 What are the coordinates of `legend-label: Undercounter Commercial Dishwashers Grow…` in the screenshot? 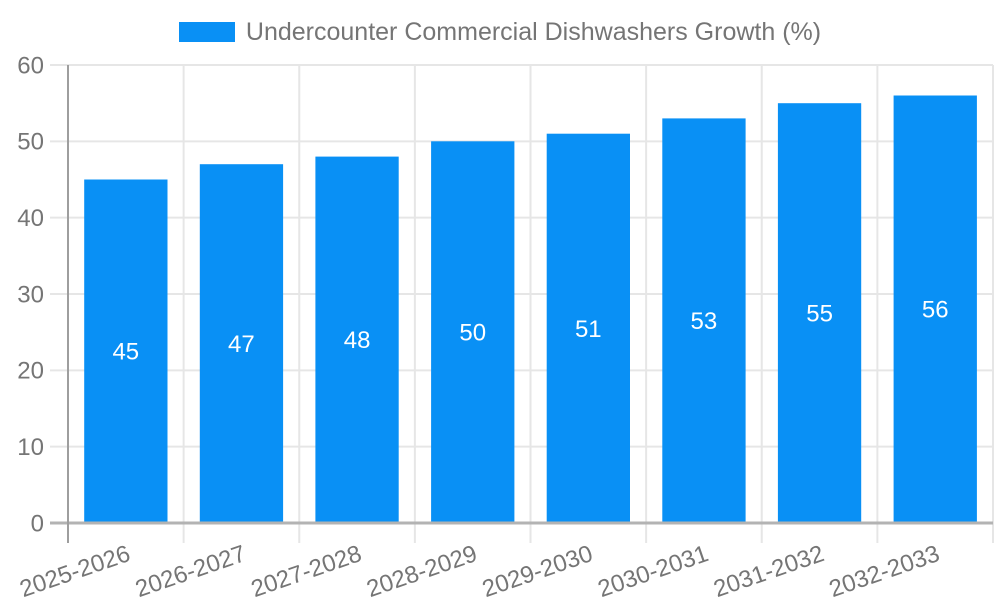 It's located at (533, 32).